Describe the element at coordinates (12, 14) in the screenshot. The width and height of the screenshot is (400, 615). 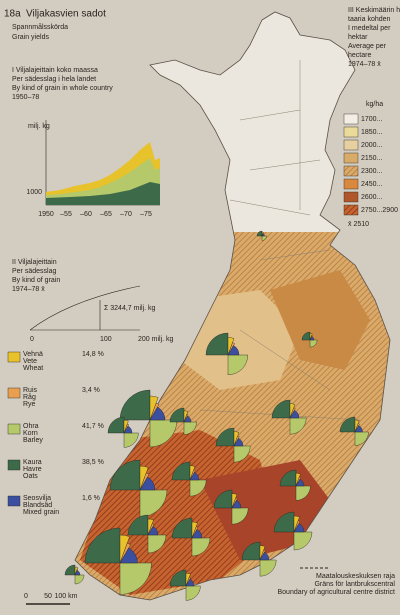
I see `map-number: 18a` at that location.